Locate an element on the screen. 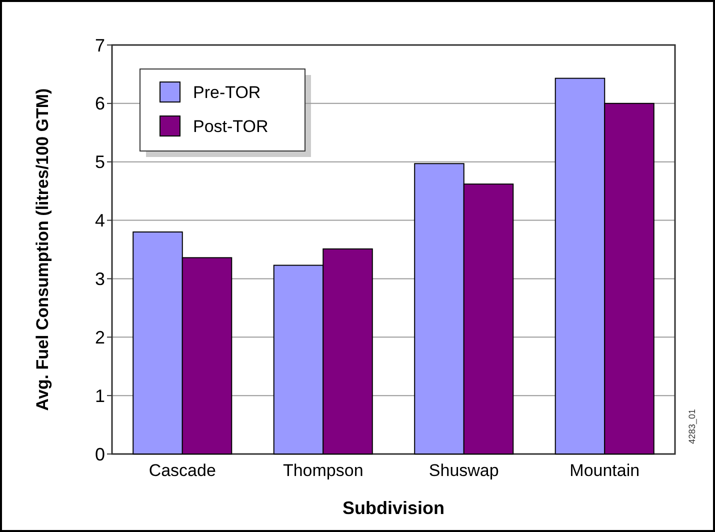 The width and height of the screenshot is (715, 532). y-tick-label: 6 is located at coordinates (99, 104).